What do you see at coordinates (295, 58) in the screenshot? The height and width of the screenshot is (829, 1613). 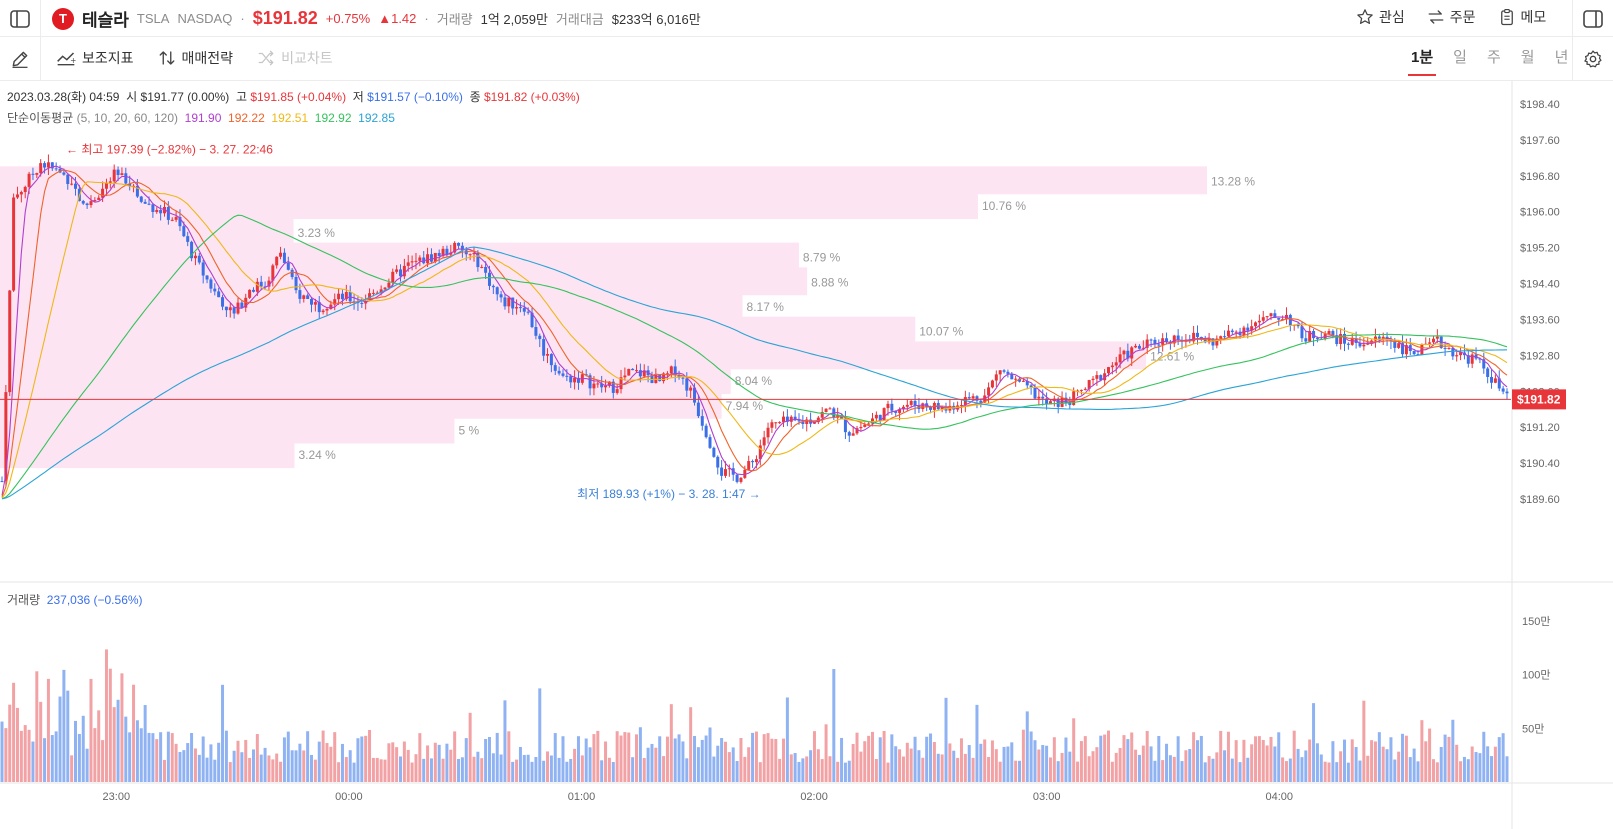 I see `compare-button: 비교차트` at bounding box center [295, 58].